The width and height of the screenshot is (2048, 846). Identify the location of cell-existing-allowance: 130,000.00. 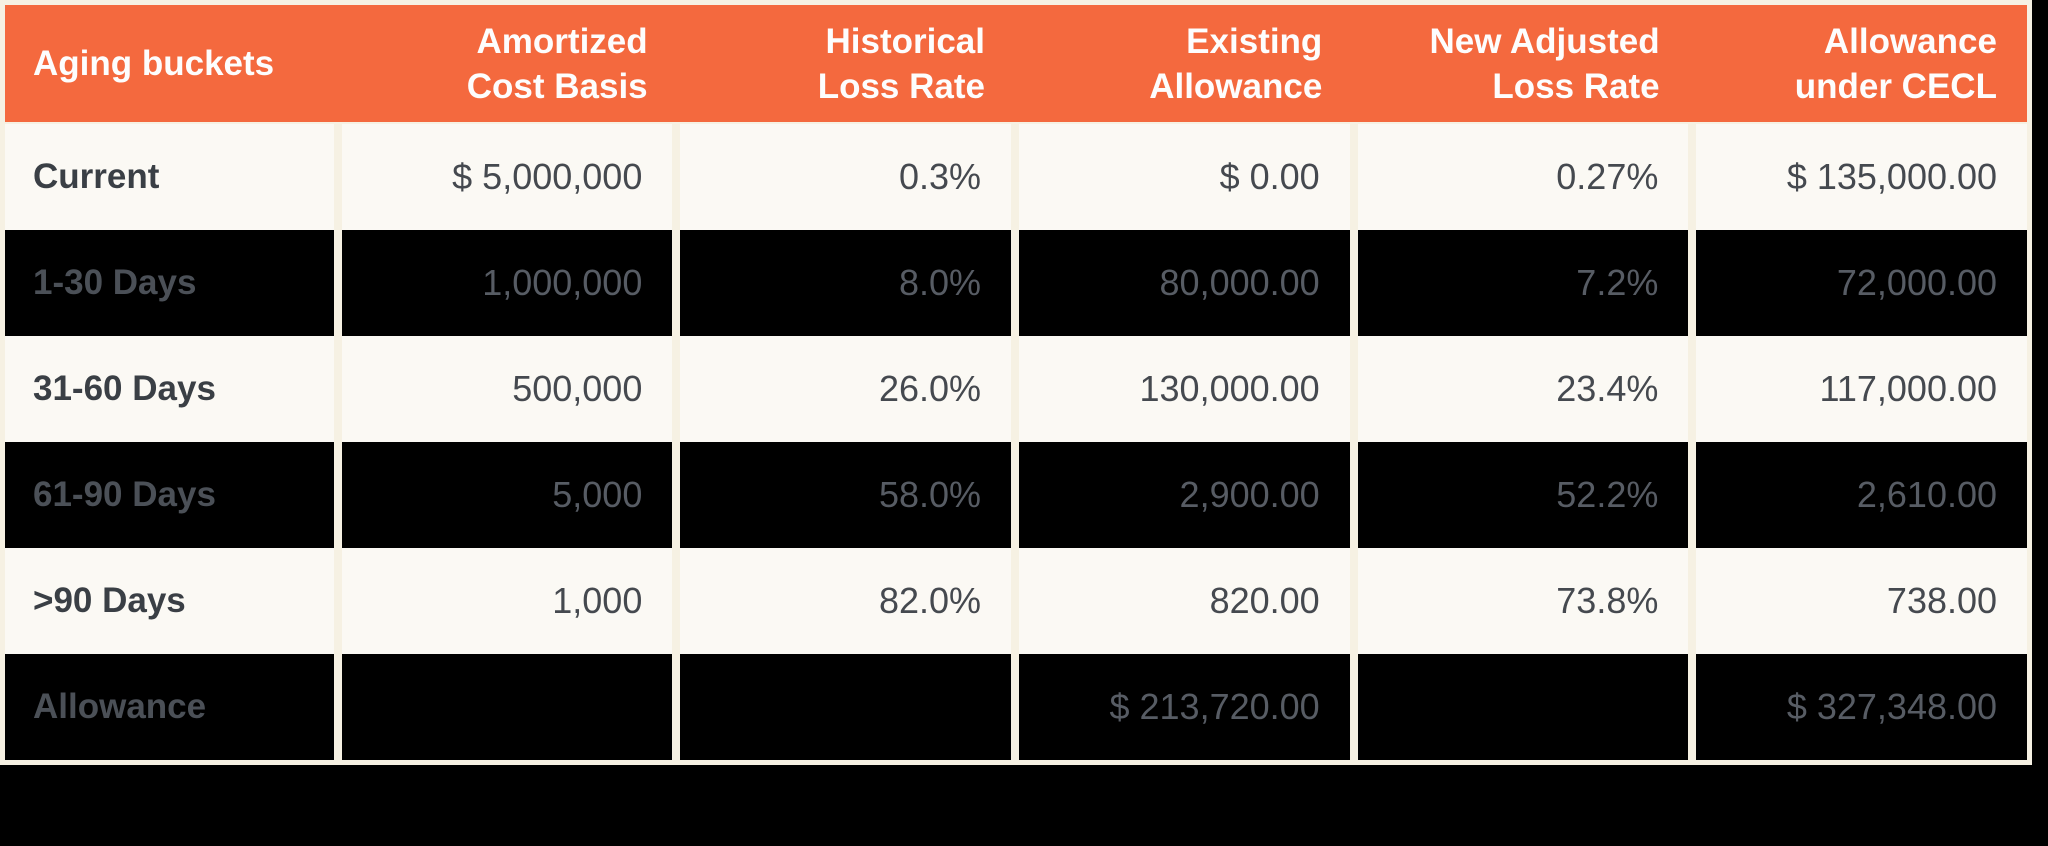
(1184, 389).